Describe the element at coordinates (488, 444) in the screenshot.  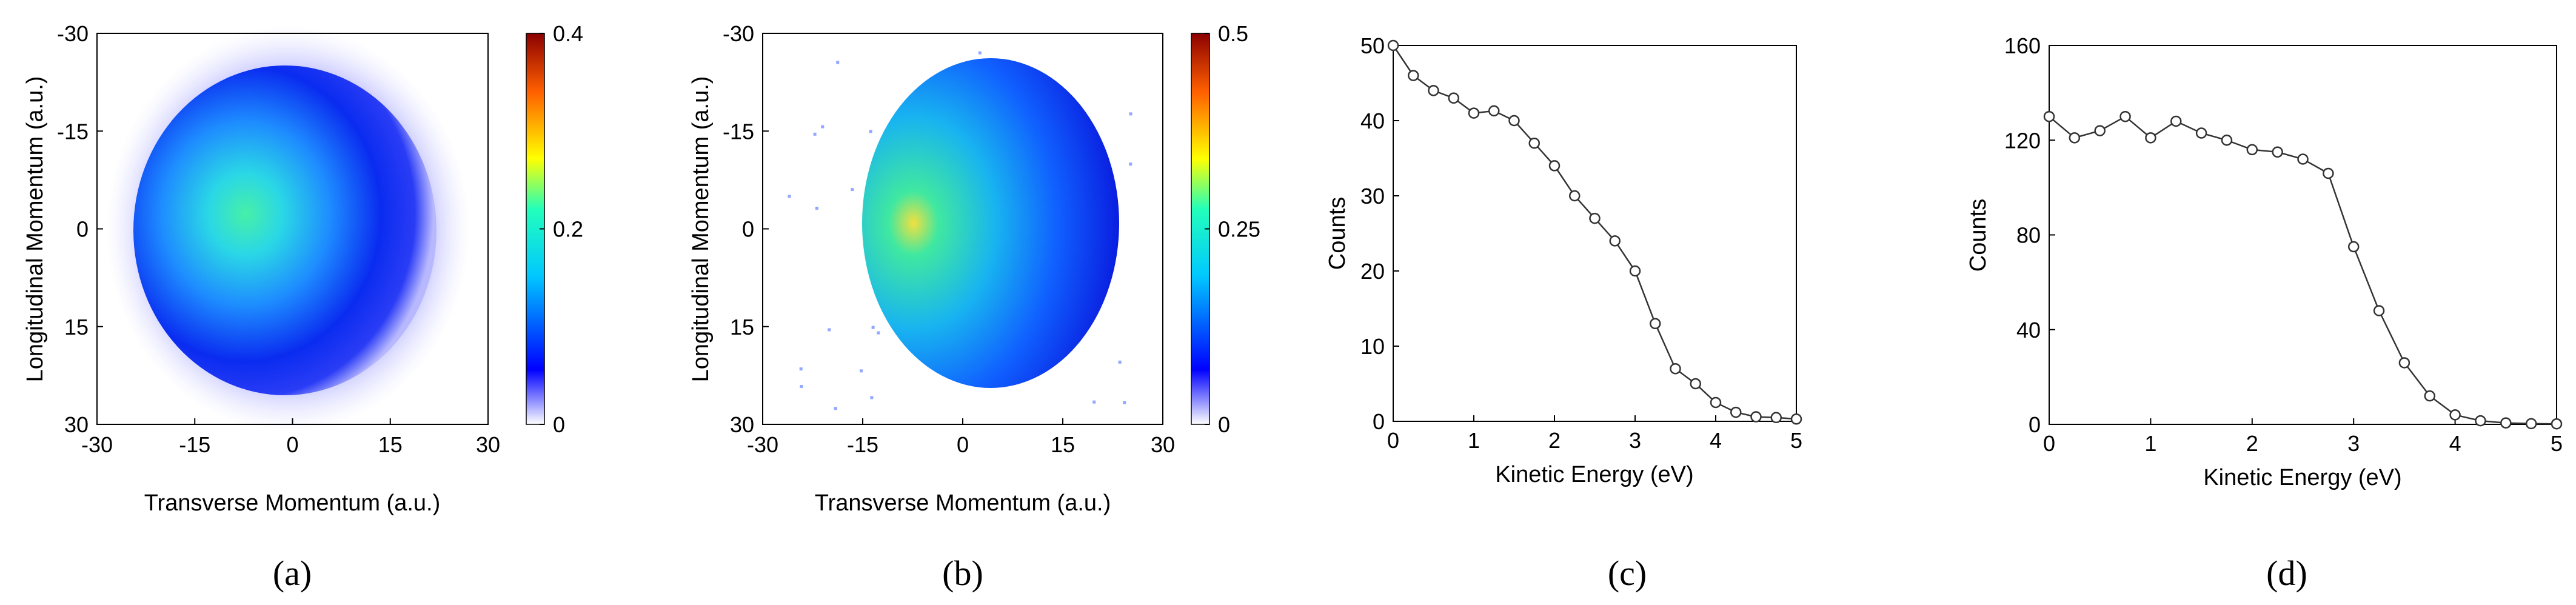
I see `panel-a-xtick-label: 30` at that location.